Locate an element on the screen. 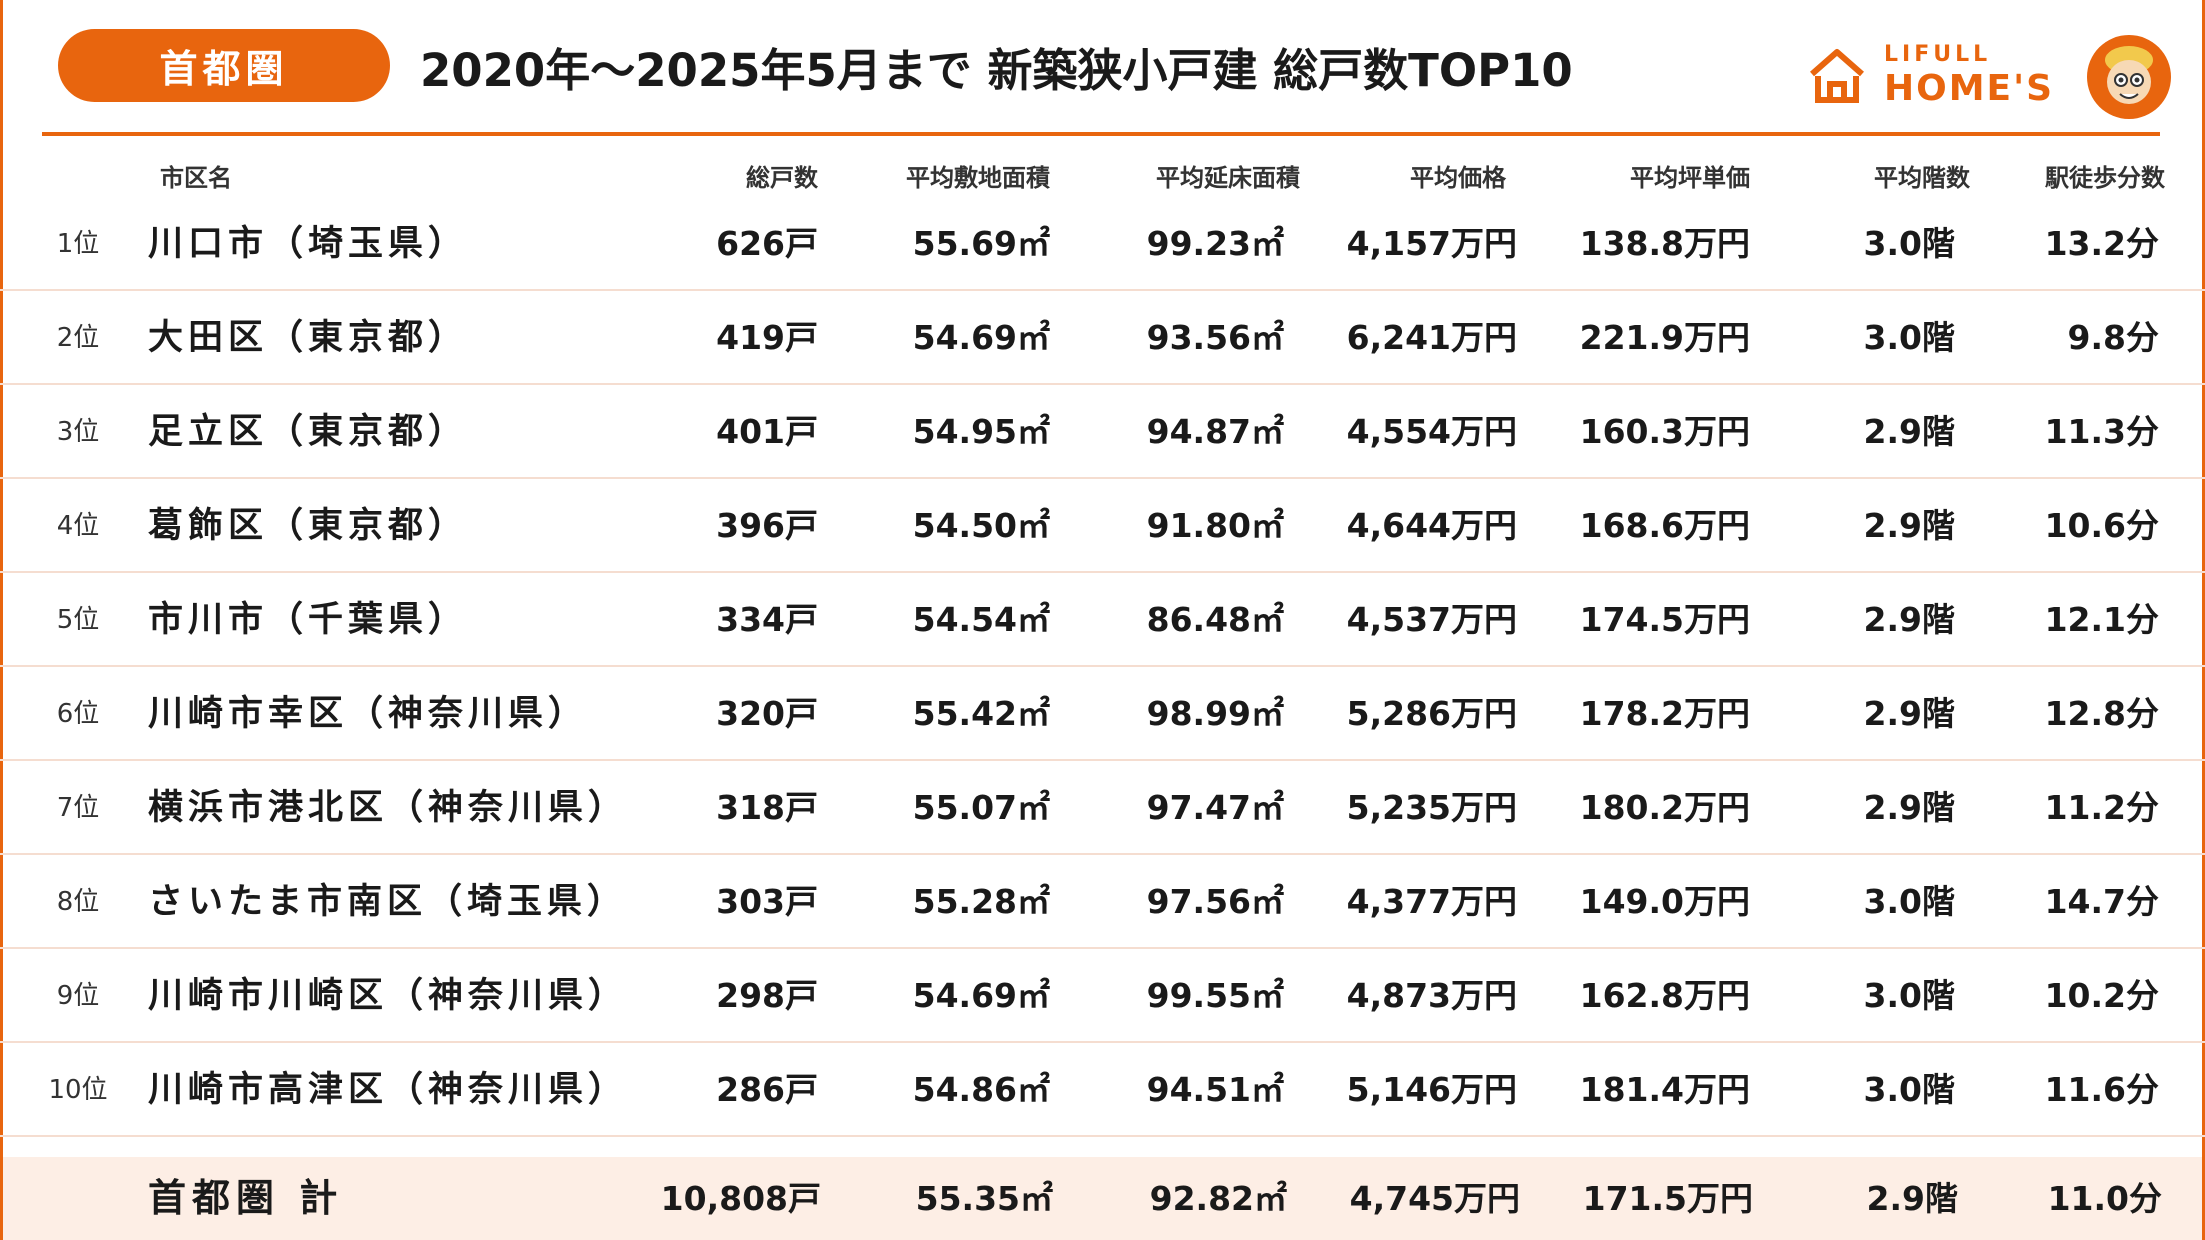  title-divider is located at coordinates (1101, 134).